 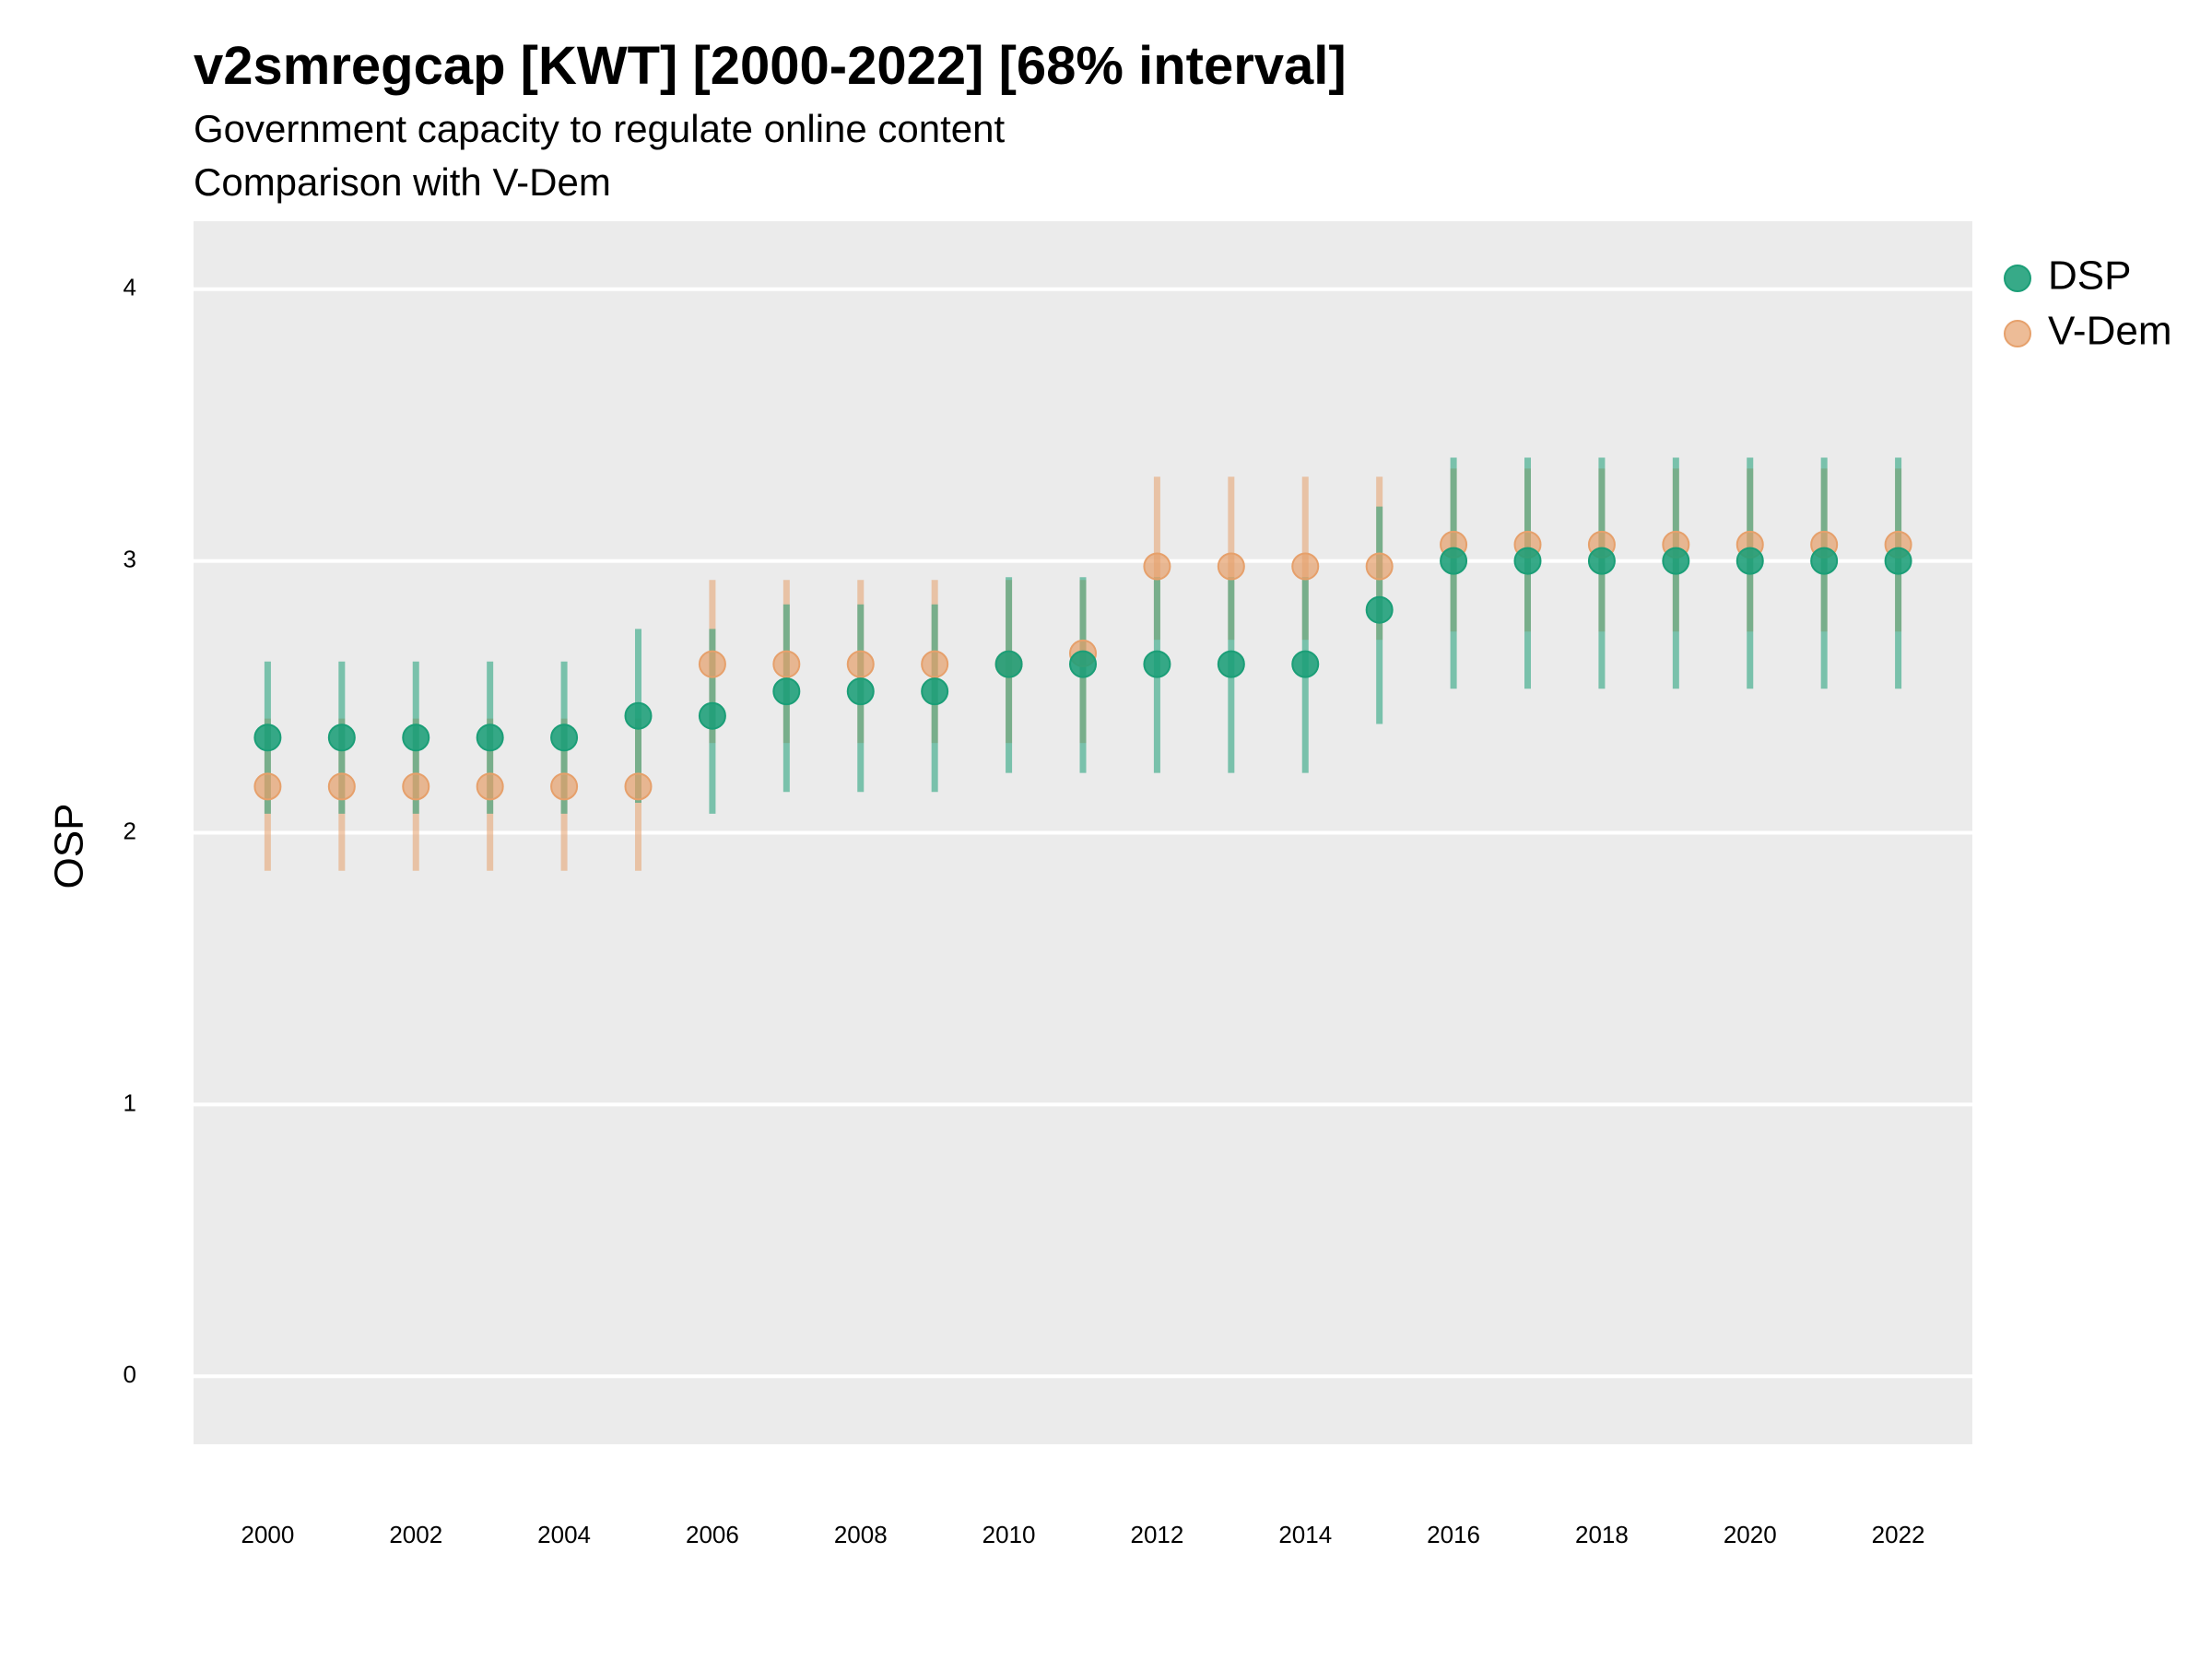 What do you see at coordinates (1898, 1534) in the screenshot?
I see `x-tick-label-2022: 2022` at bounding box center [1898, 1534].